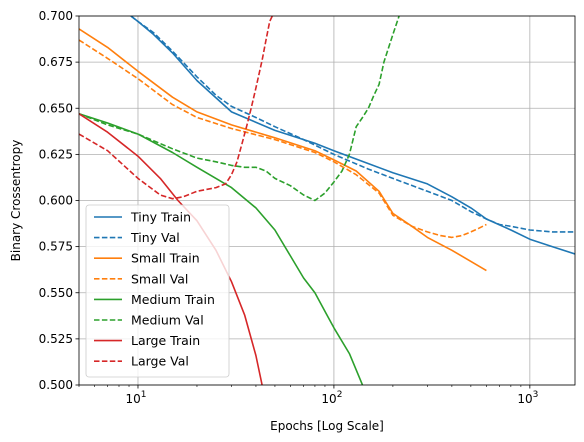  I want to click on legend-label: Medium Train, so click(173, 299).